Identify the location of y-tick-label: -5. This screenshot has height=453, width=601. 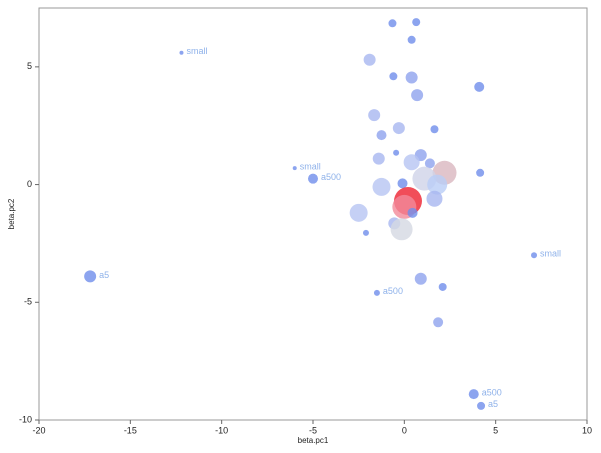
(28, 302).